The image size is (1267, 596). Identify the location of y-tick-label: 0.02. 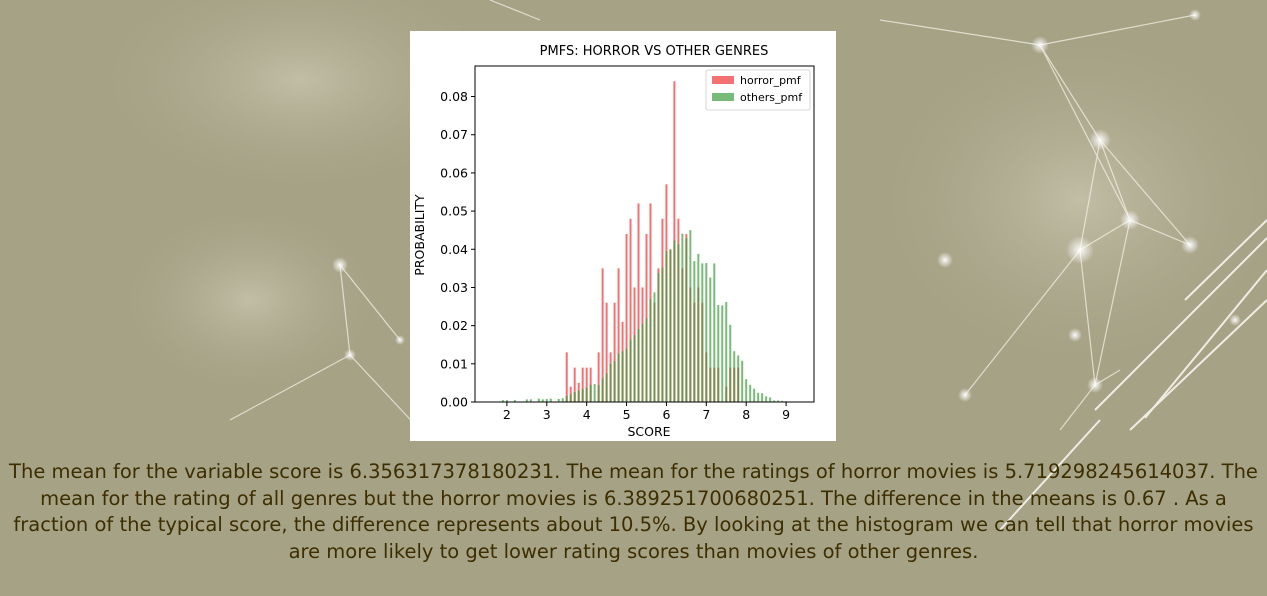
(454, 325).